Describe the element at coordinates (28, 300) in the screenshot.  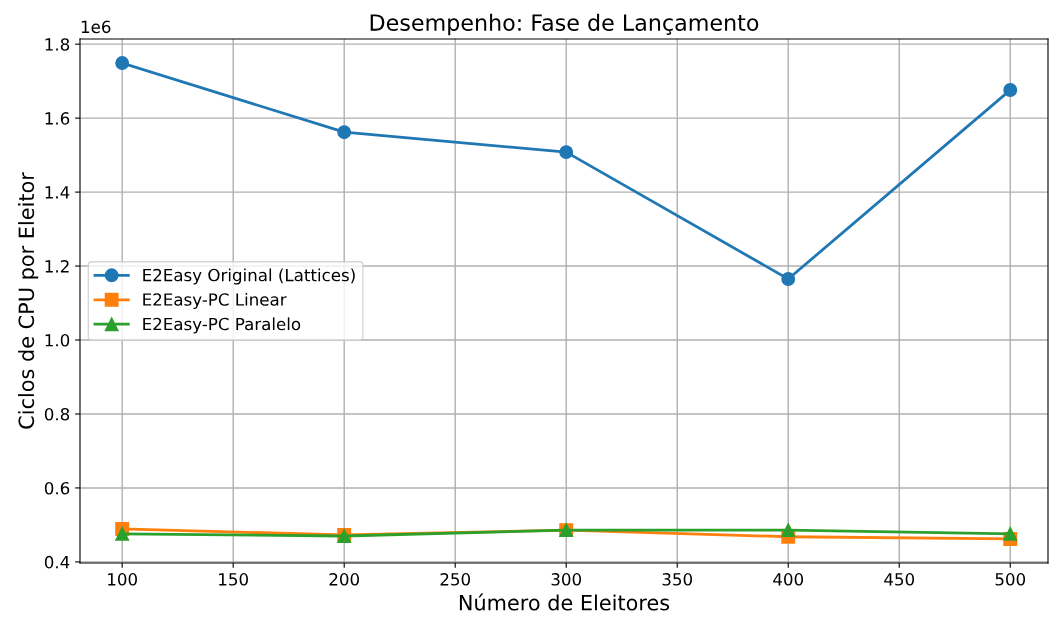
I see `y-axis-title: Ciclos de CPU por Eleitor` at that location.